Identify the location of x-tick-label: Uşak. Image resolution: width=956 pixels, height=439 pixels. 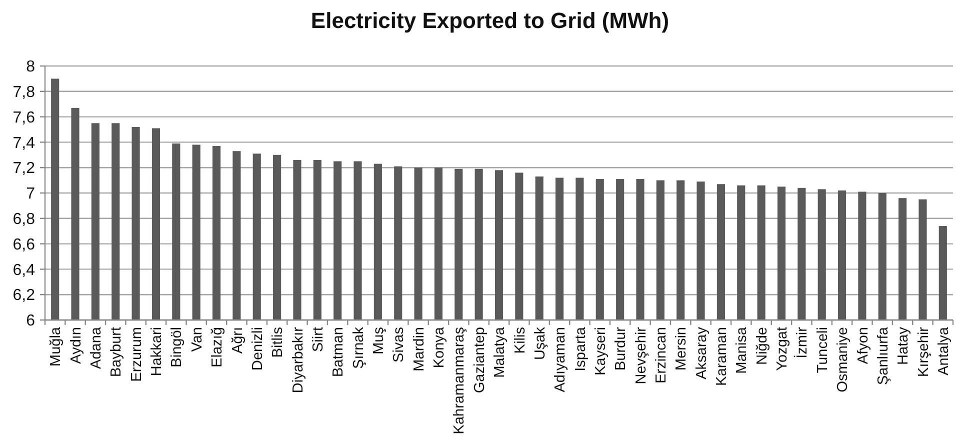
(540, 343).